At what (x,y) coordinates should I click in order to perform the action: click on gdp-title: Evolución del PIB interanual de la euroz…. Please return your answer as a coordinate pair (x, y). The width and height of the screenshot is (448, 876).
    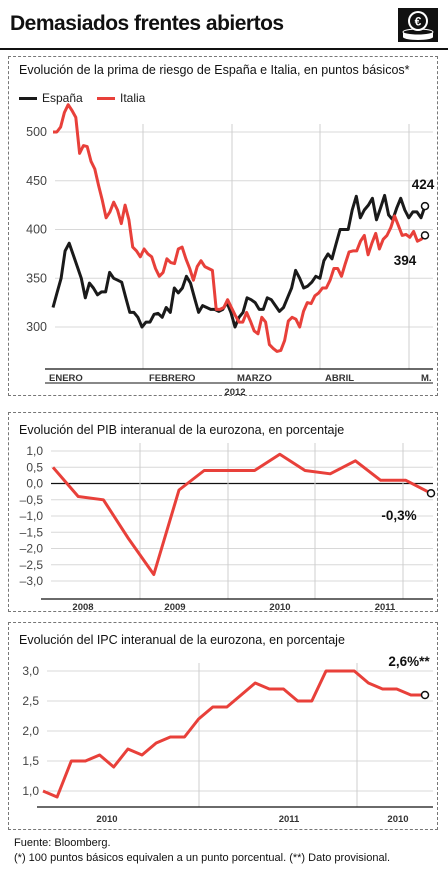
    Looking at the image, I should click on (182, 430).